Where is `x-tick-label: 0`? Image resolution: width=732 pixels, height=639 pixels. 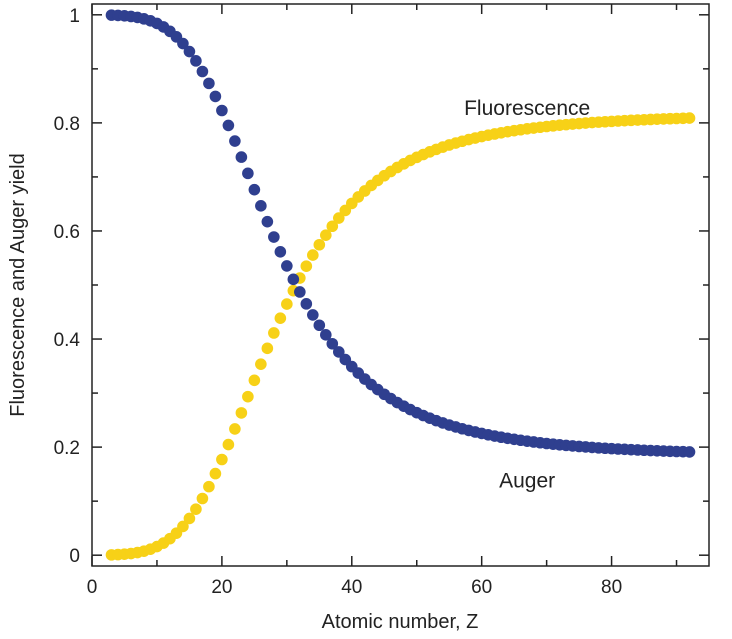
x-tick-label: 0 is located at coordinates (92, 587).